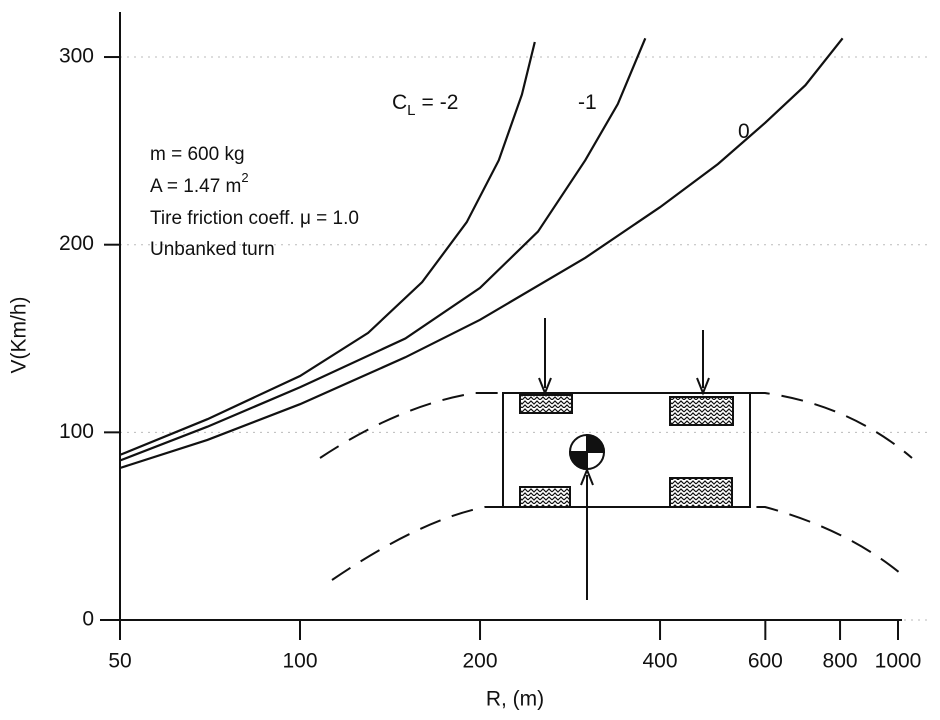  I want to click on curve-label: 0, so click(744, 131).